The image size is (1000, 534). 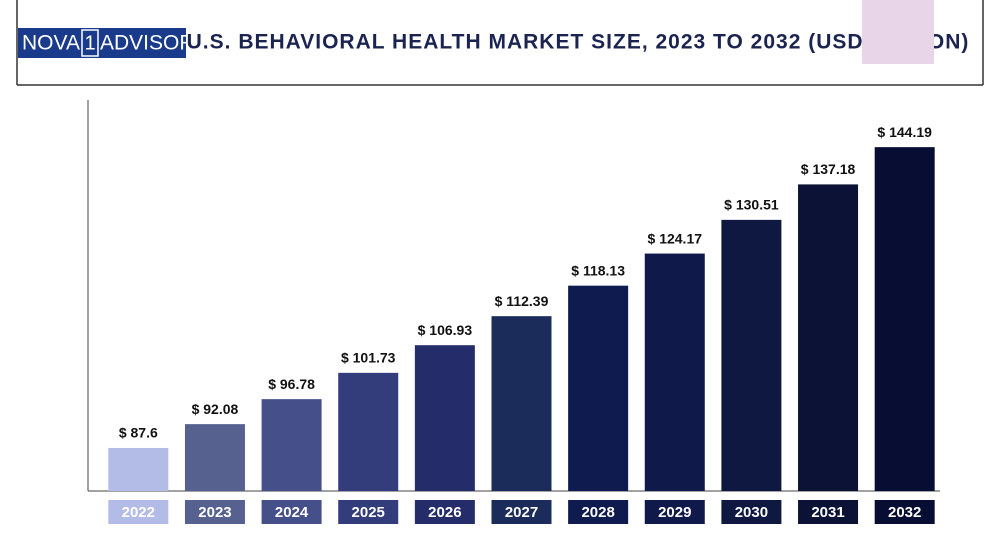 I want to click on value-label: $ 96.78, so click(x=291, y=384).